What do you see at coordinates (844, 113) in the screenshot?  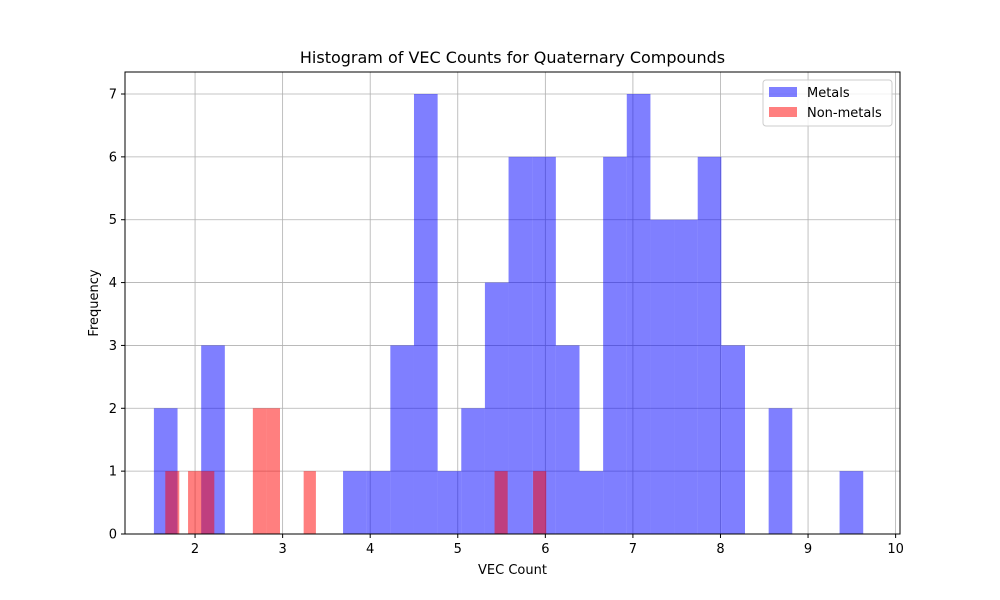 I see `legend-label-non-metals: Non-metals` at bounding box center [844, 113].